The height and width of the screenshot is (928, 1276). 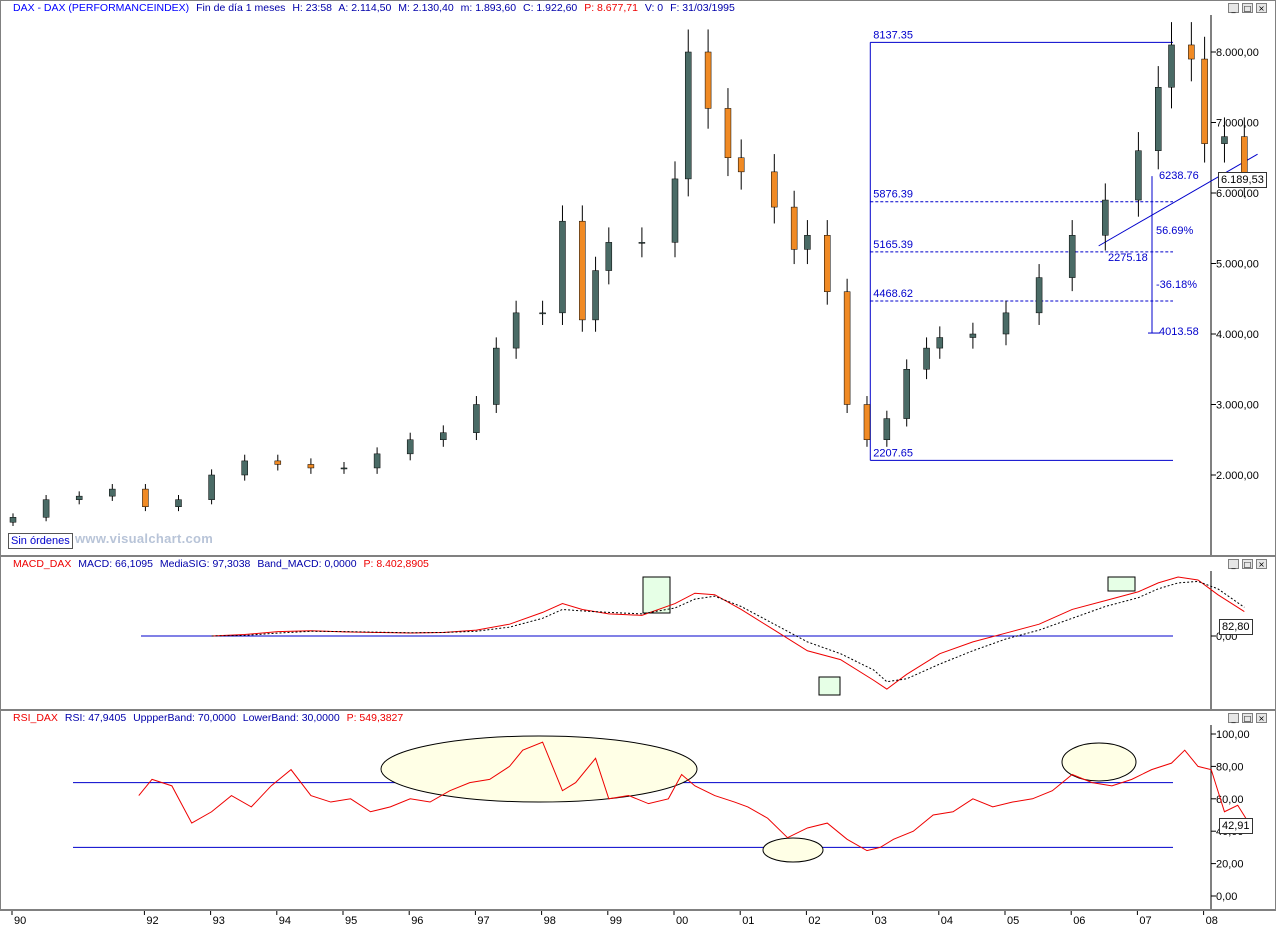 I want to click on rsi-y-tick-label: 80,00, so click(x=1230, y=767).